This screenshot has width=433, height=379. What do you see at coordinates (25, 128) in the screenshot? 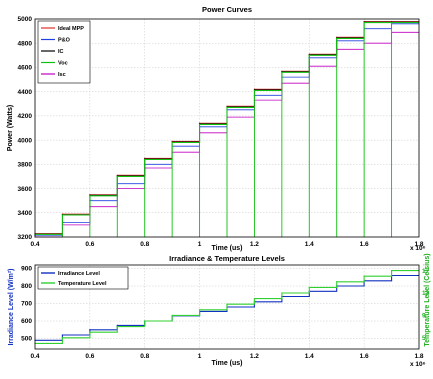
I see `top-chart-y-ticks: 3200 3400 3600 3800 4000 4200 4400 4600 4800 5000` at bounding box center [25, 128].